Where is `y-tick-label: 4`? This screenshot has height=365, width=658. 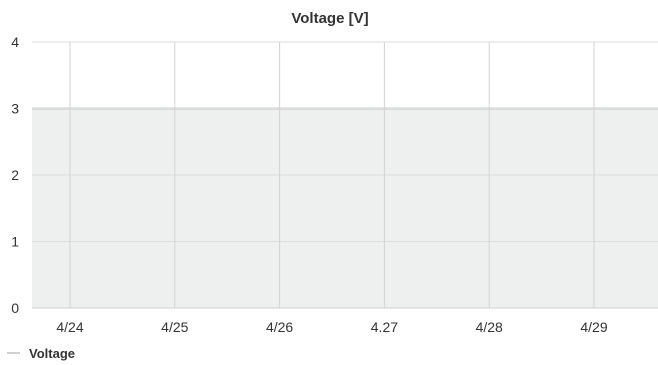
y-tick-label: 4 is located at coordinates (15, 42).